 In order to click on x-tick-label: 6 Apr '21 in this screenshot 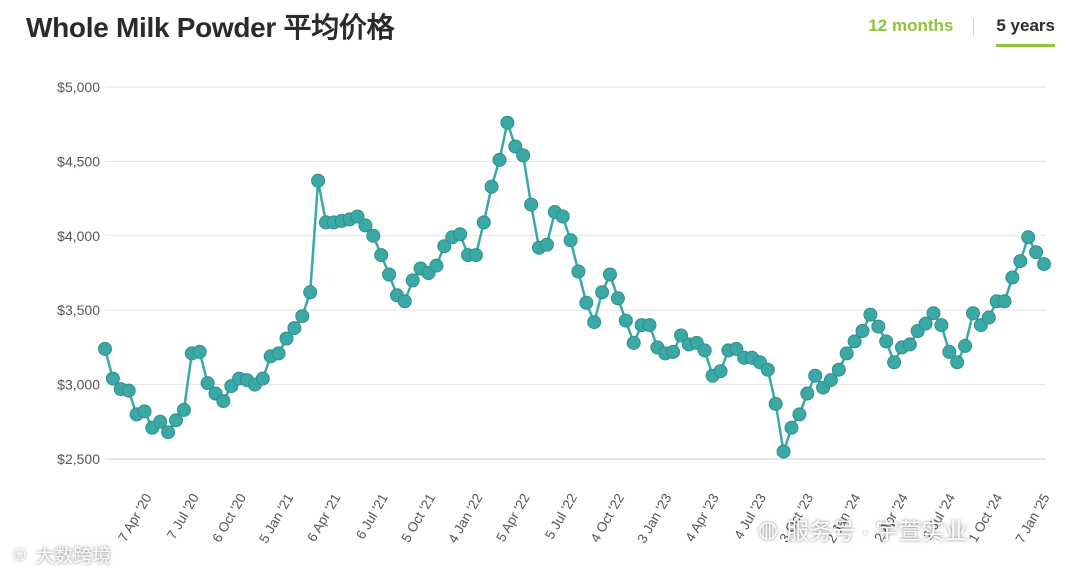, I will do `click(323, 517)`.